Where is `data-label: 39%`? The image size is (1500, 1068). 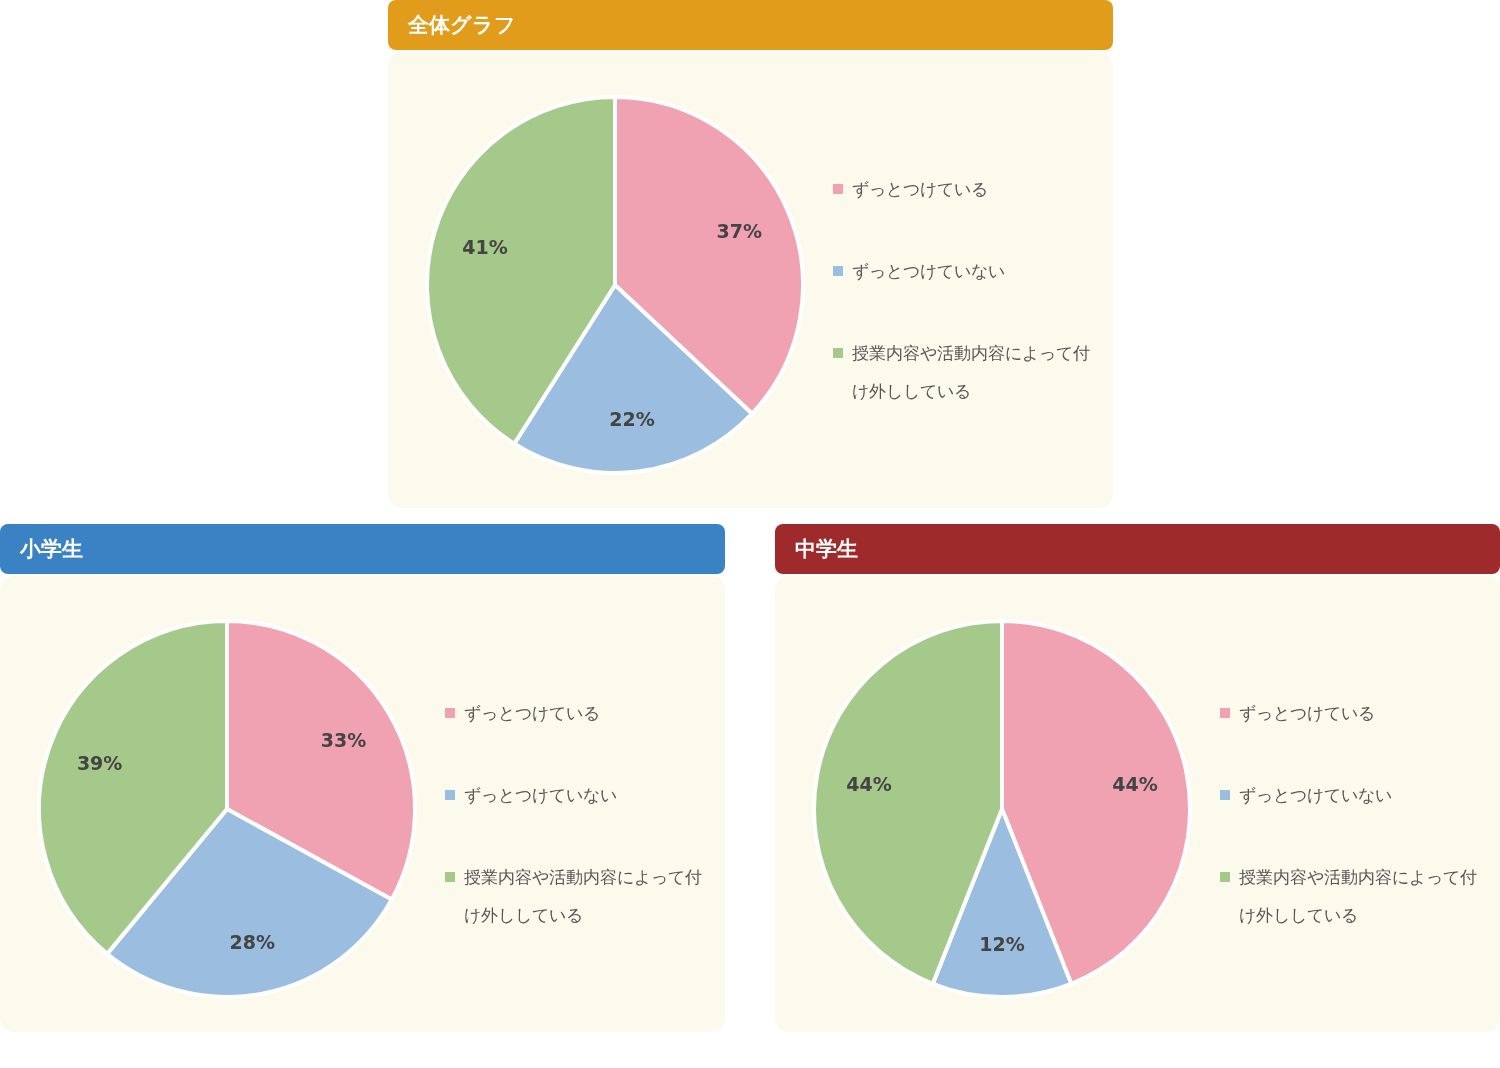
data-label: 39% is located at coordinates (99, 763).